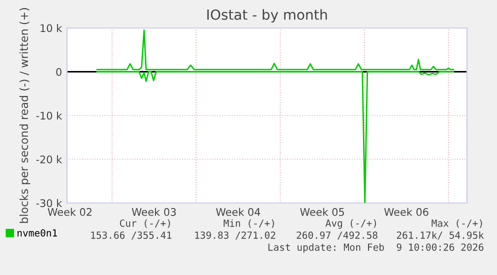 This screenshot has width=497, height=275. I want to click on x-tick-label: Week 04, so click(238, 212).